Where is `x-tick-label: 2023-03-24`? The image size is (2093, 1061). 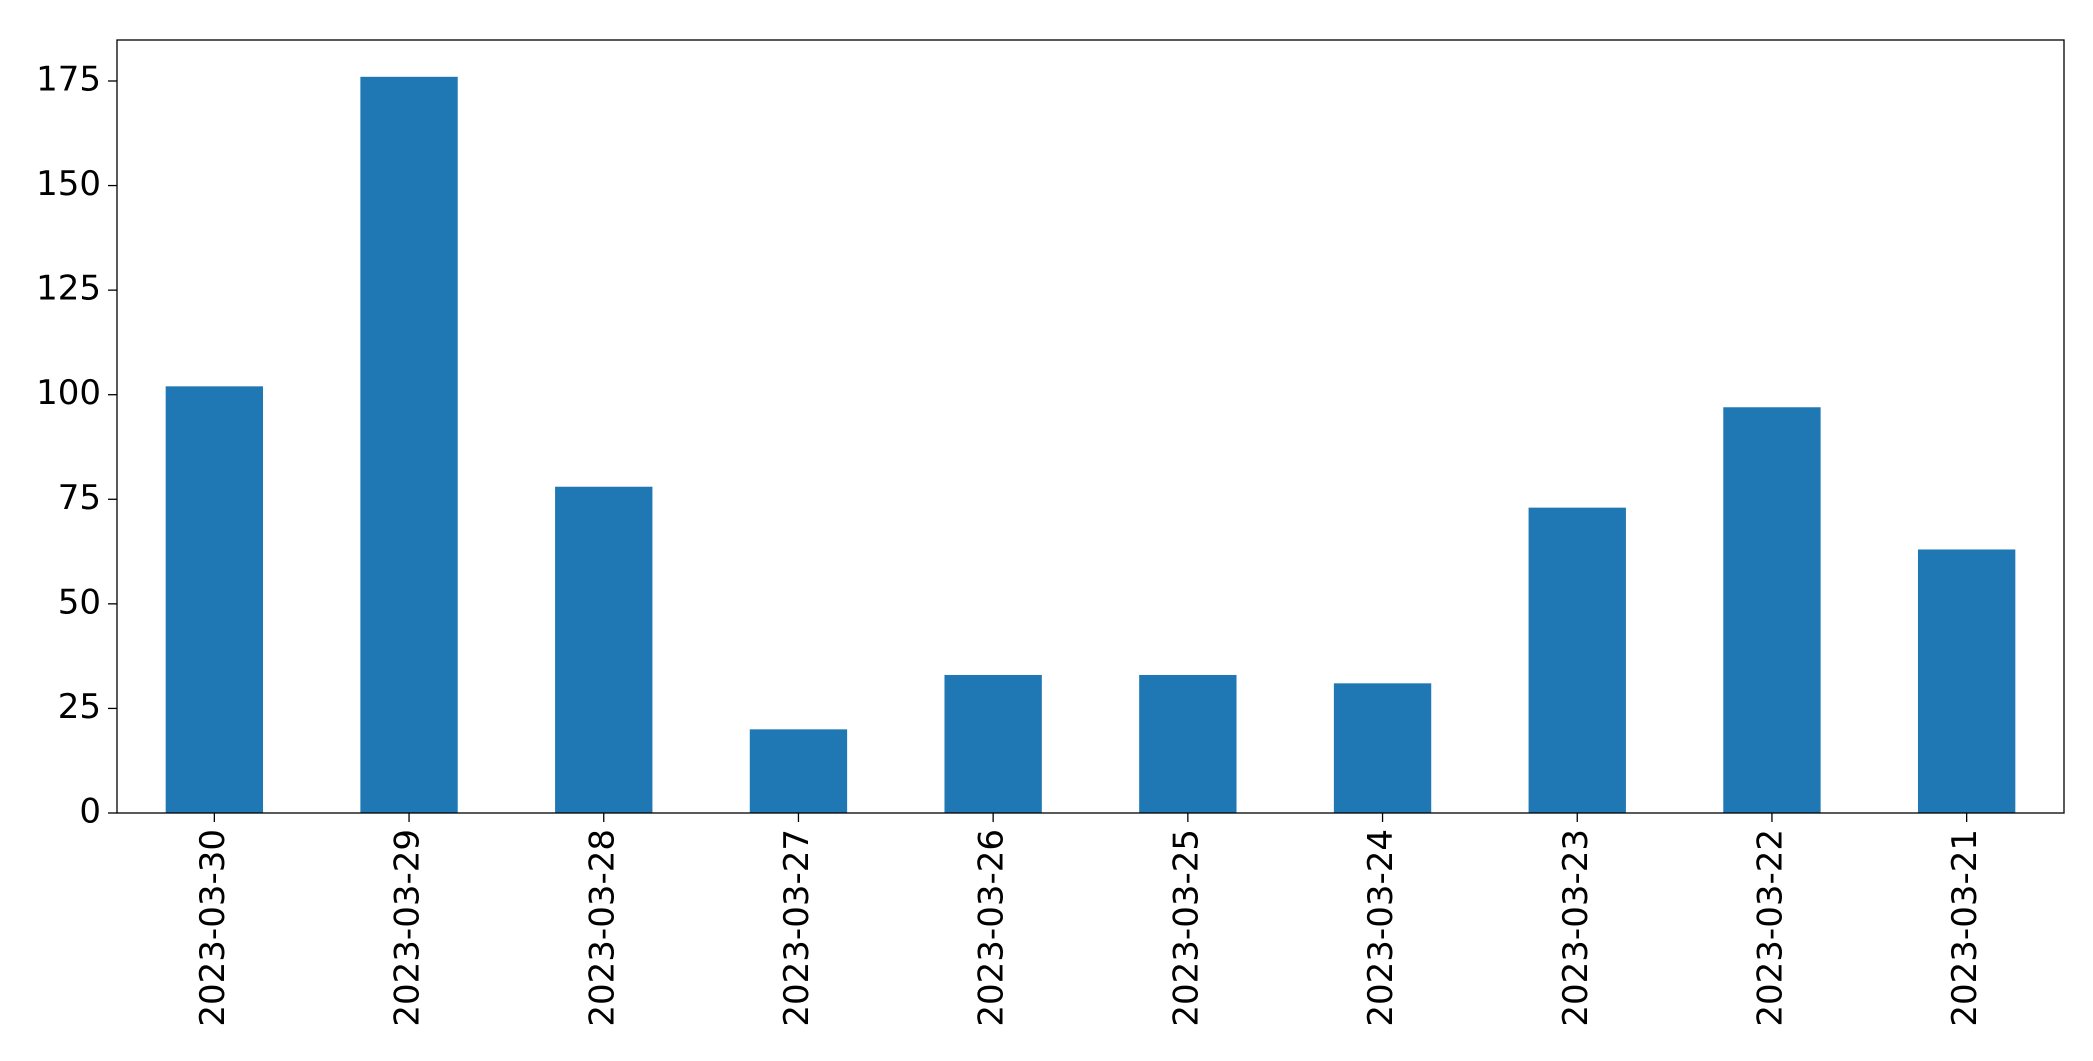 x-tick-label: 2023-03-24 is located at coordinates (1381, 928).